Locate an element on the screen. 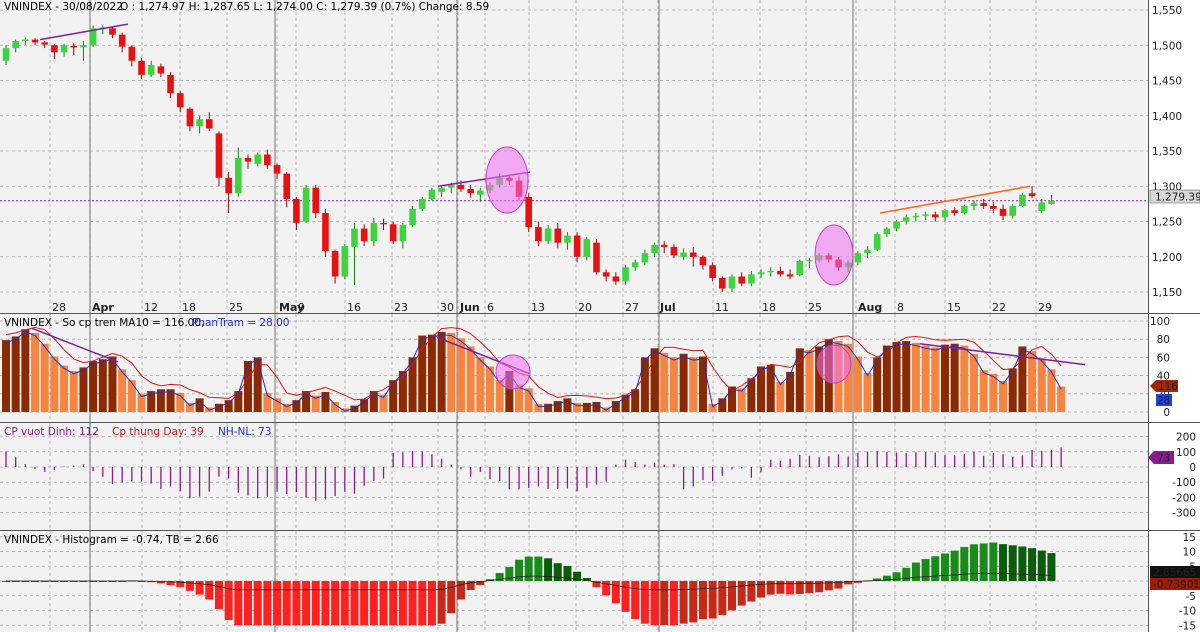 This screenshot has height=632, width=1200. x-tick-label: 27 is located at coordinates (632, 307).